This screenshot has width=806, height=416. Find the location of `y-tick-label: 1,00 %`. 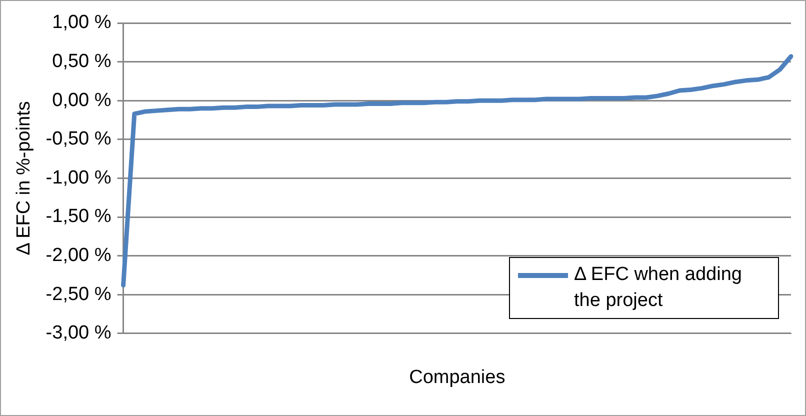

y-tick-label: 1,00 % is located at coordinates (82, 23).